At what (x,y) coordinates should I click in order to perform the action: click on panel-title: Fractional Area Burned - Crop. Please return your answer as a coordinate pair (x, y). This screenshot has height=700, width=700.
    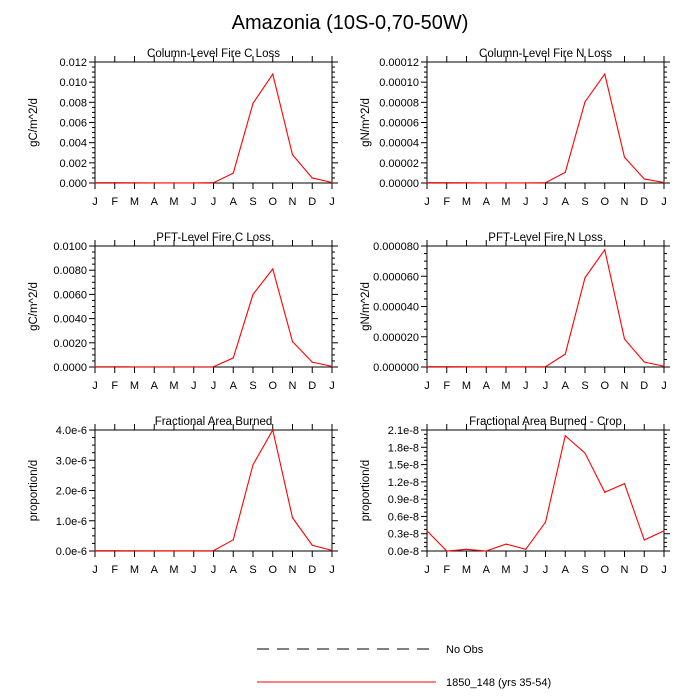
    Looking at the image, I should click on (545, 422).